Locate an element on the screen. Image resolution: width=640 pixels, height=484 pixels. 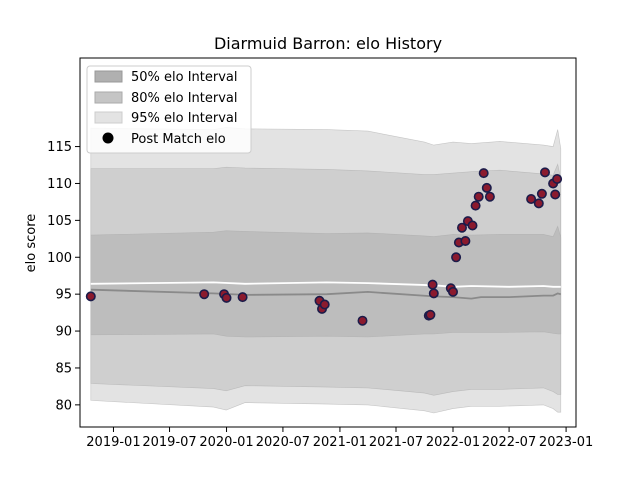
median-line is located at coordinates (325, 284).